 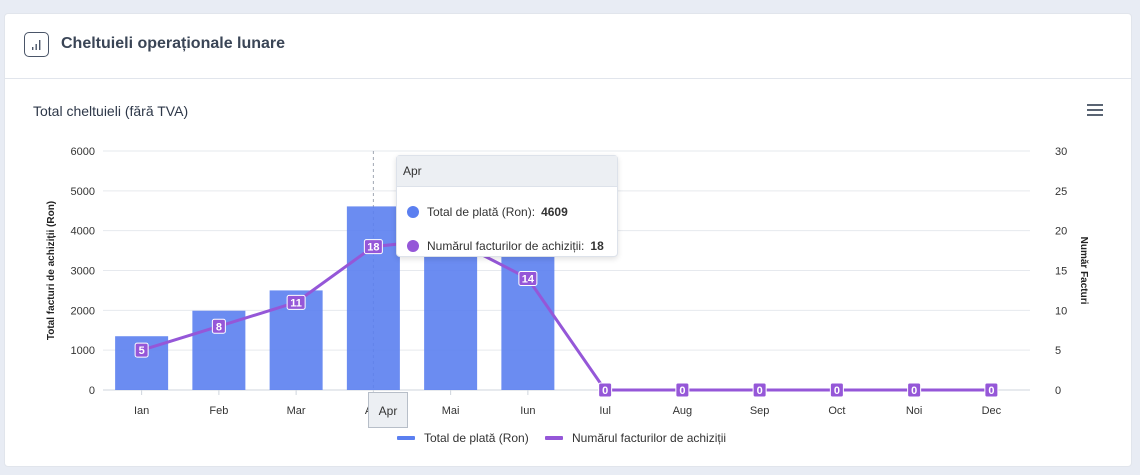 I want to click on y2-axis-title: Număr Facturi, so click(x=1083, y=271).